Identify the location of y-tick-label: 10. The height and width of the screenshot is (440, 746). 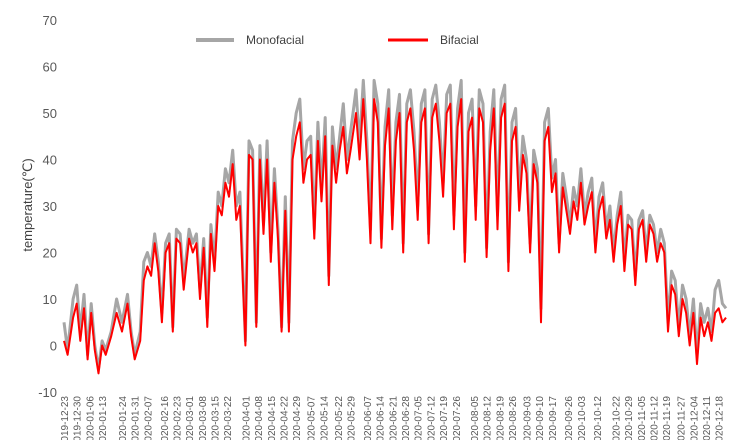
(50, 299).